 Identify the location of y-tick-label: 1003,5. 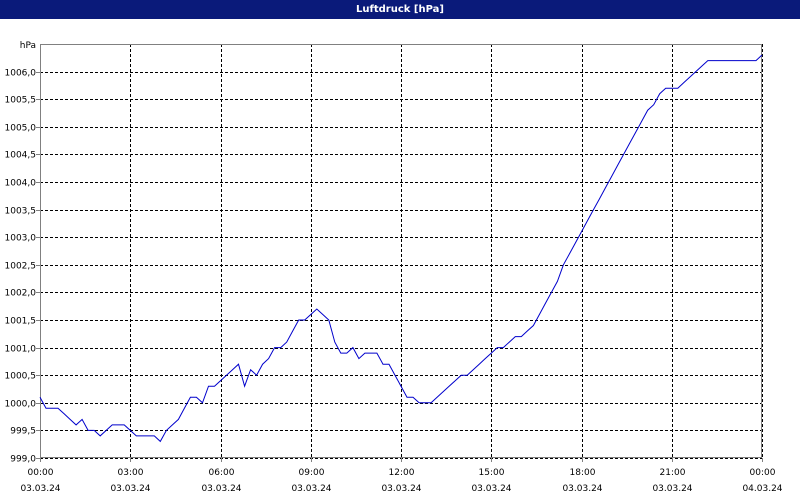
(21, 212).